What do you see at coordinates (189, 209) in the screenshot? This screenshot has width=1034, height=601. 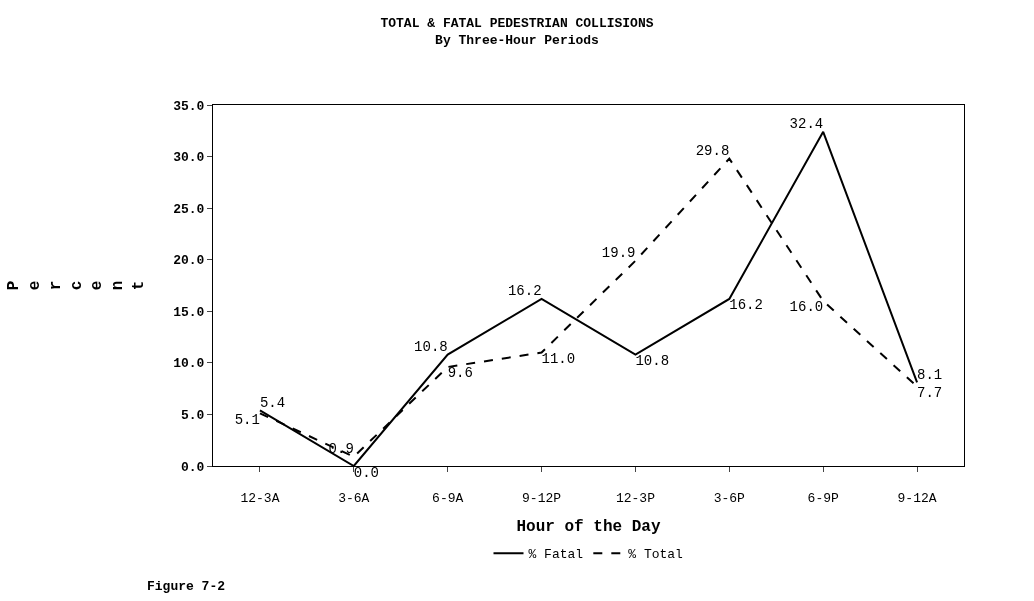 I see `y-tick-label: 25.0` at bounding box center [189, 209].